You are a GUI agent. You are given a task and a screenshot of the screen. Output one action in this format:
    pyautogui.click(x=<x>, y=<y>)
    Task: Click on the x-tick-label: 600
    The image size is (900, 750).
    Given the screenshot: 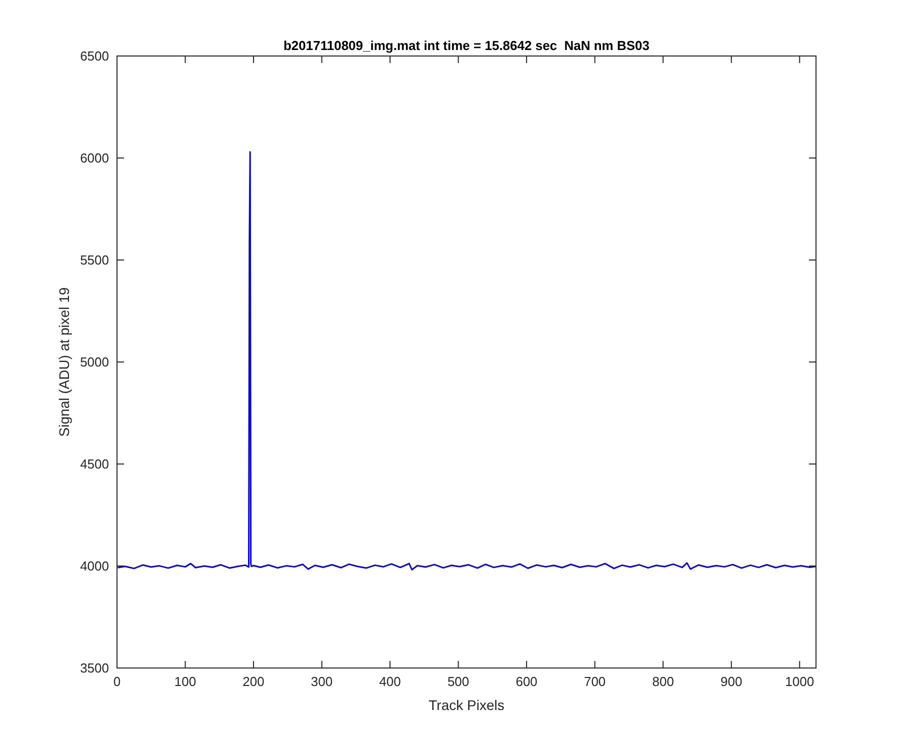 What is the action you would take?
    pyautogui.click(x=527, y=681)
    